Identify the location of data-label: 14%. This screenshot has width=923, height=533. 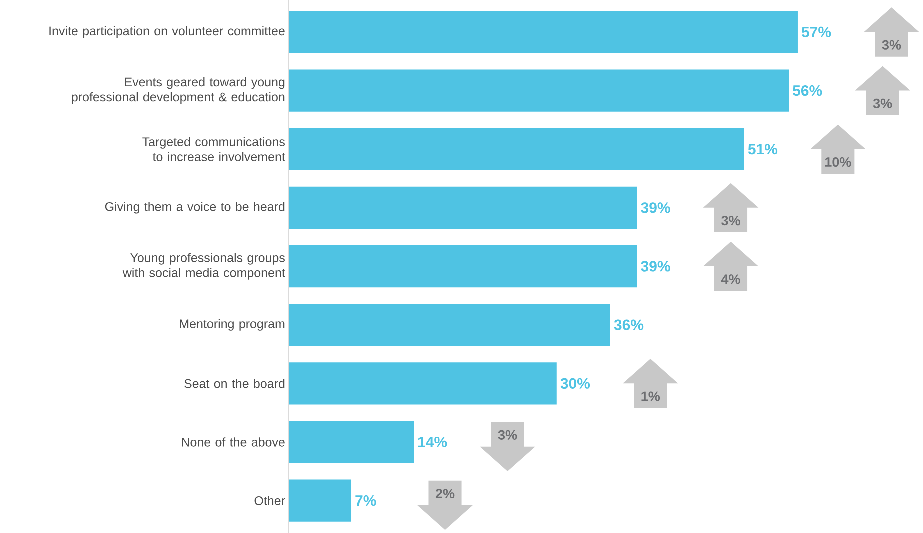
(433, 442).